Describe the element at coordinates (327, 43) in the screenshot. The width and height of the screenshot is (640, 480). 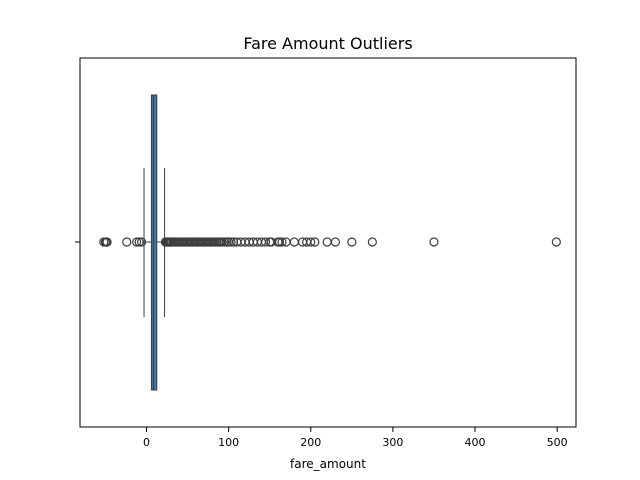
I see `chart-title: Fare Amount Outliers` at that location.